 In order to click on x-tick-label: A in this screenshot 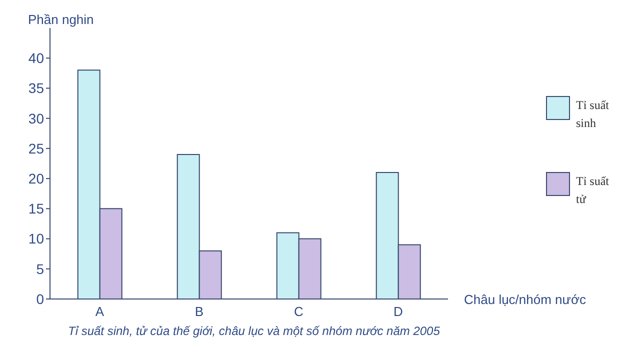, I will do `click(99, 312)`.